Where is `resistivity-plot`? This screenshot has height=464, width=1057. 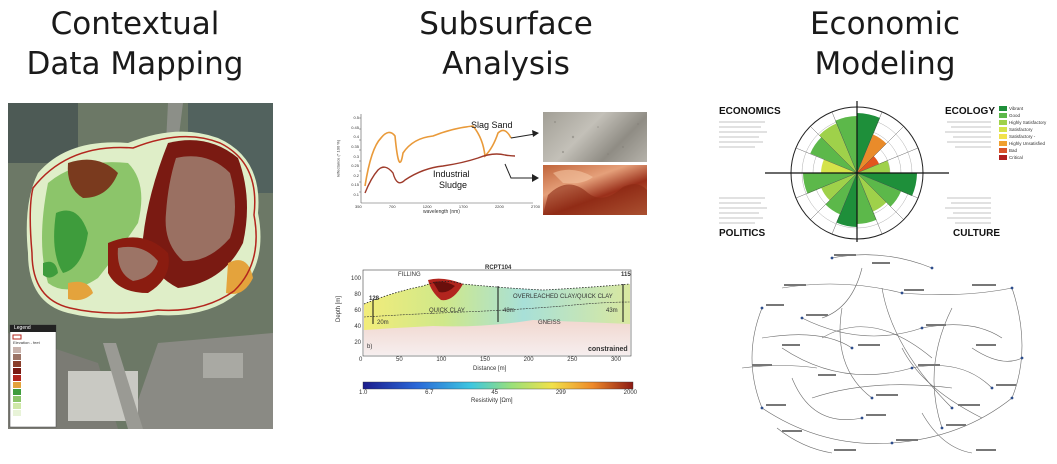 resistivity-plot is located at coordinates (498, 329).